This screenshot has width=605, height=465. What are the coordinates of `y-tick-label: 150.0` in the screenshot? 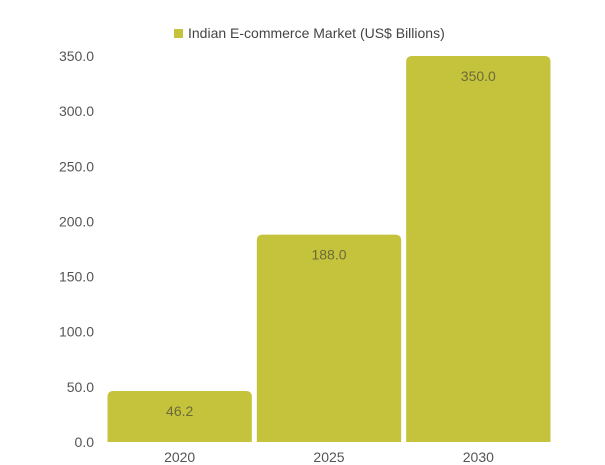 It's located at (76, 277).